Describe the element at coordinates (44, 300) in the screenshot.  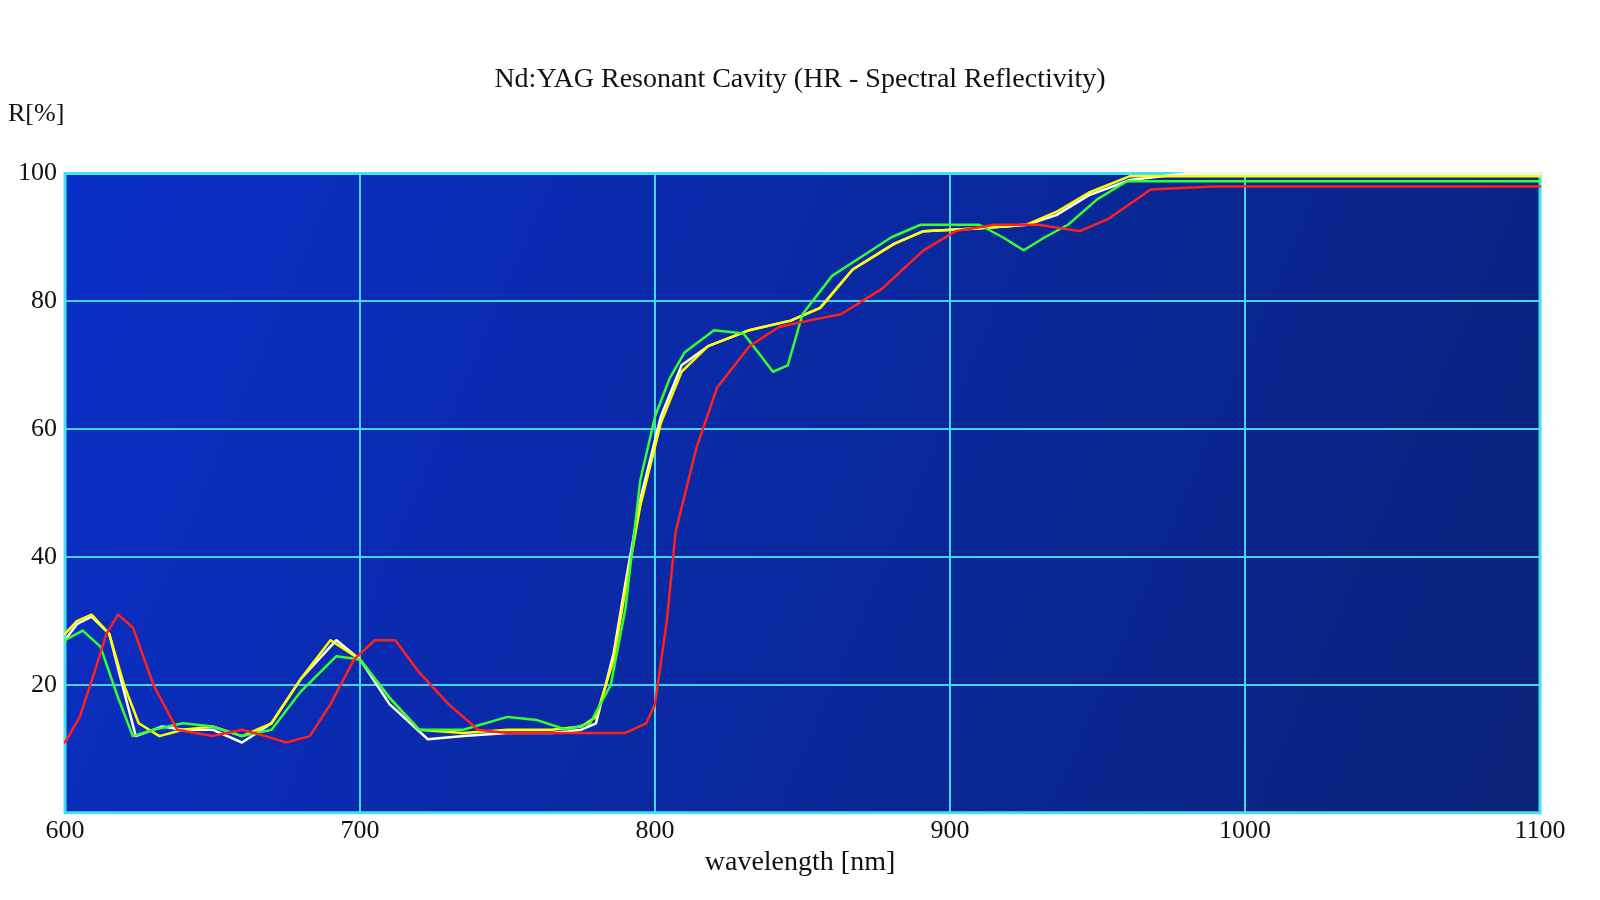
I see `y-tick-label: 80` at that location.